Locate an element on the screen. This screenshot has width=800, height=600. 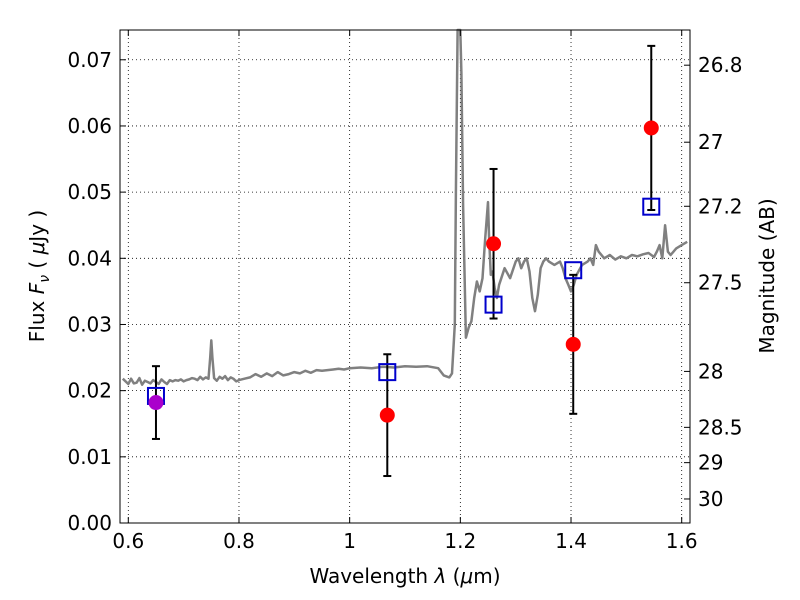
x-axis-label: Wavelength λ (μm) is located at coordinates (404, 576).